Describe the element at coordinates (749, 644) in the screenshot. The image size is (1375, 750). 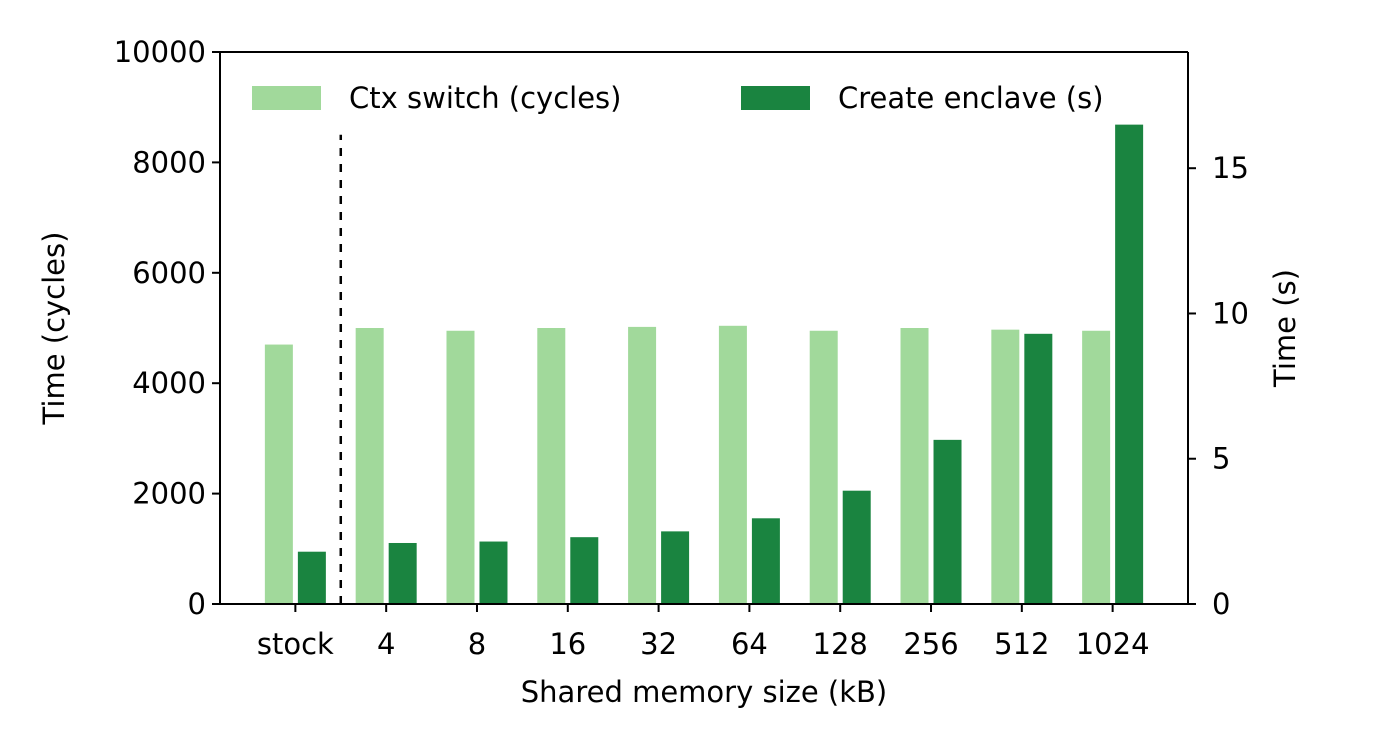
I see `x-tick-label: 64` at that location.